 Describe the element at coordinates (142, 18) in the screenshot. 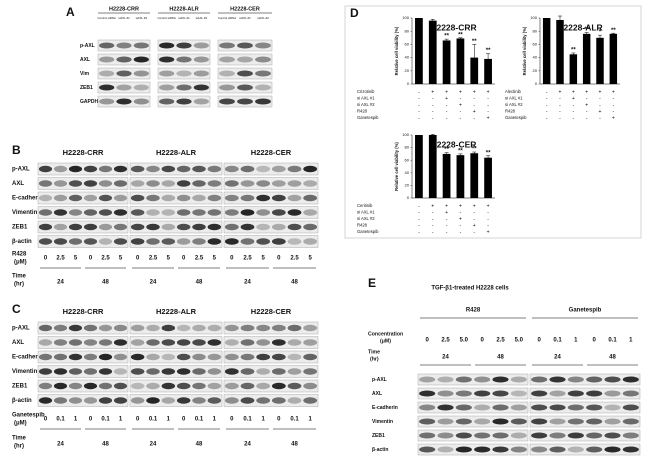

I see `lane-label: siAXL #2` at that location.